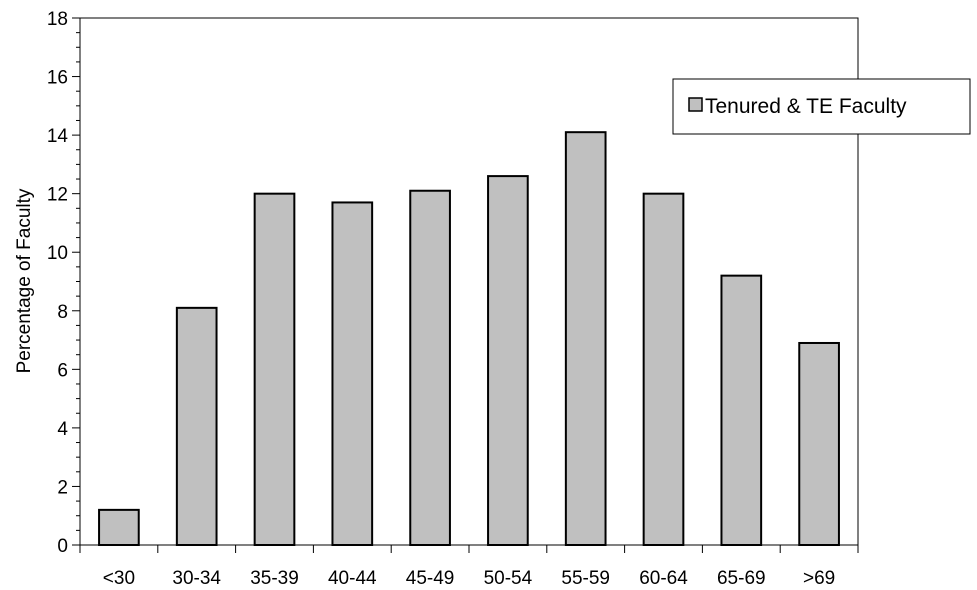 The image size is (977, 590). Describe the element at coordinates (695, 104) in the screenshot. I see `legend-swatch` at that location.